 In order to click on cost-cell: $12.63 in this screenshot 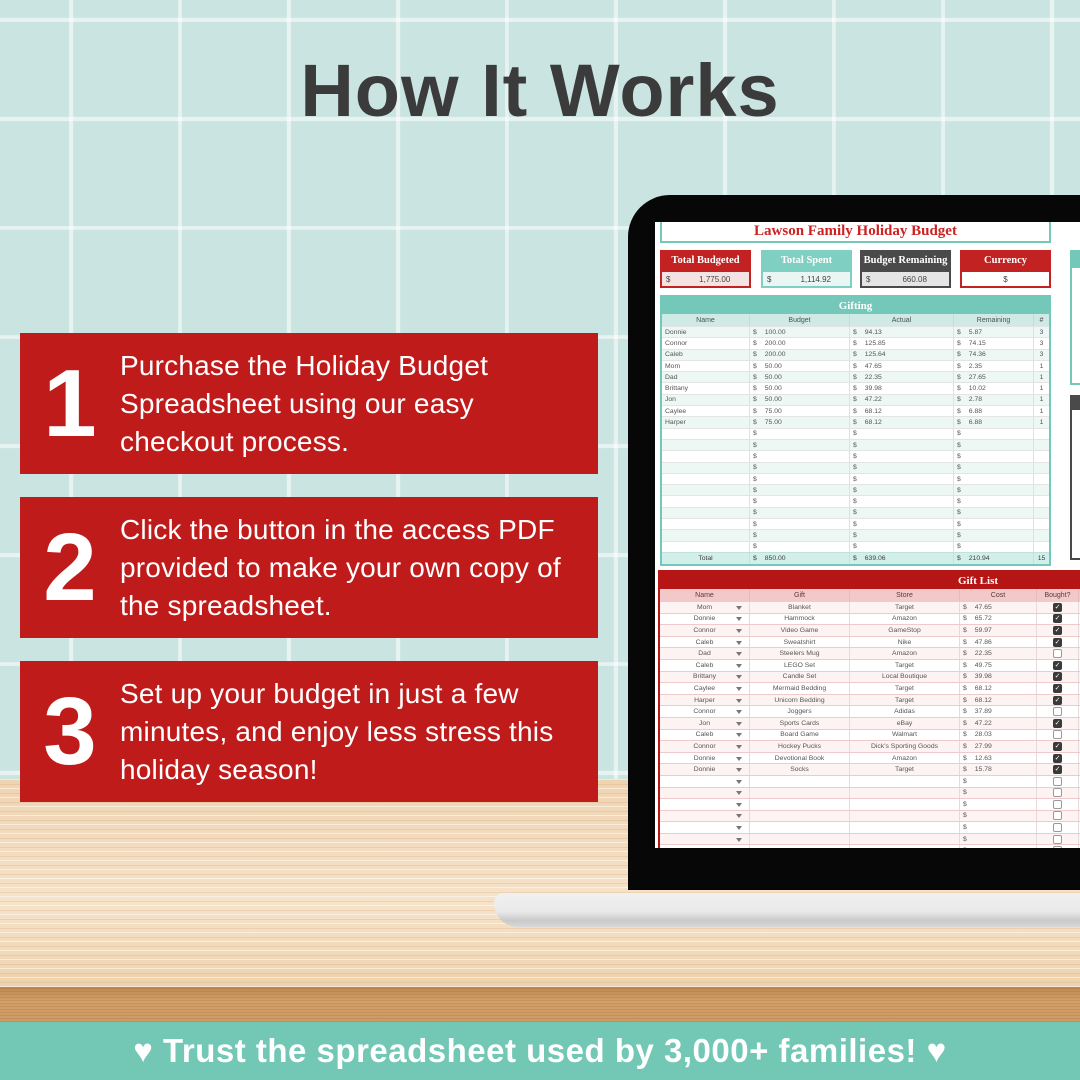, I will do `click(998, 758)`.